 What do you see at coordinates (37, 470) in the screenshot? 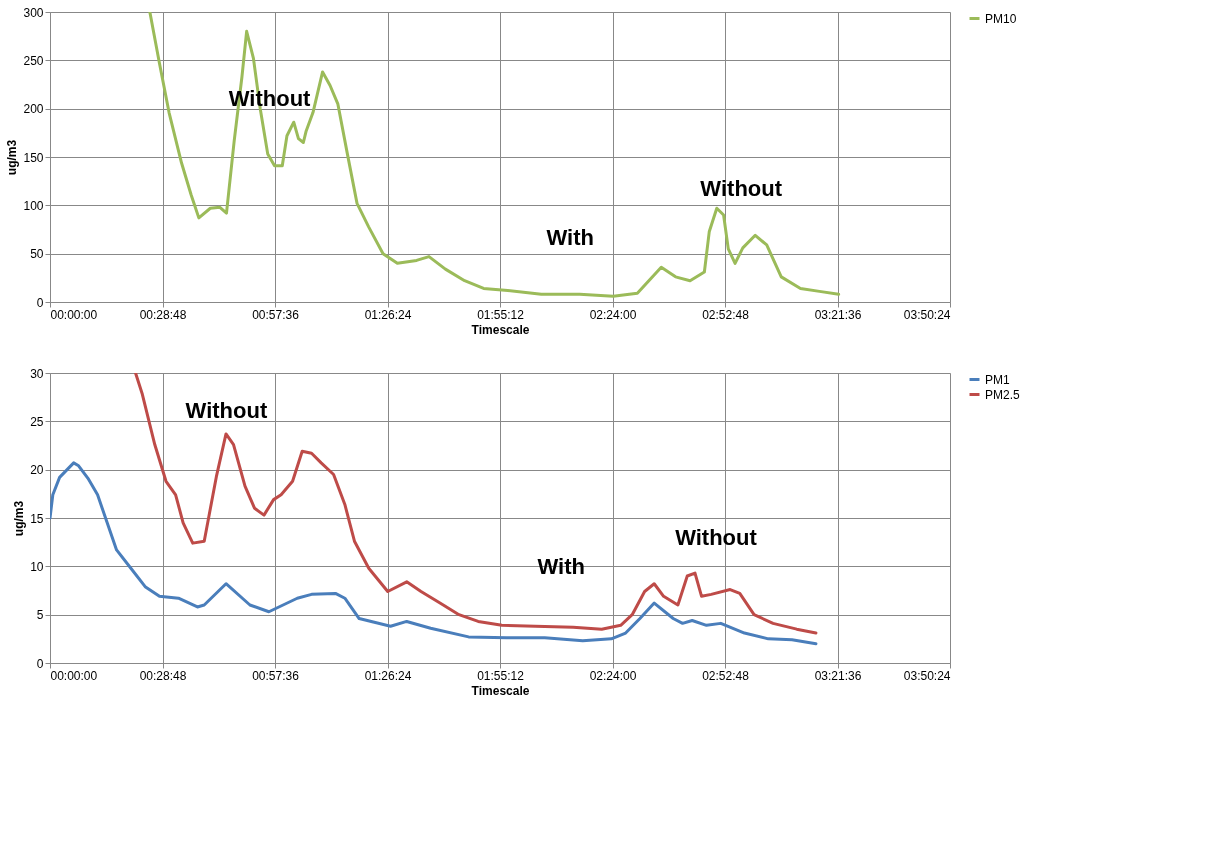
I see `y-tick-label: 20` at bounding box center [37, 470].